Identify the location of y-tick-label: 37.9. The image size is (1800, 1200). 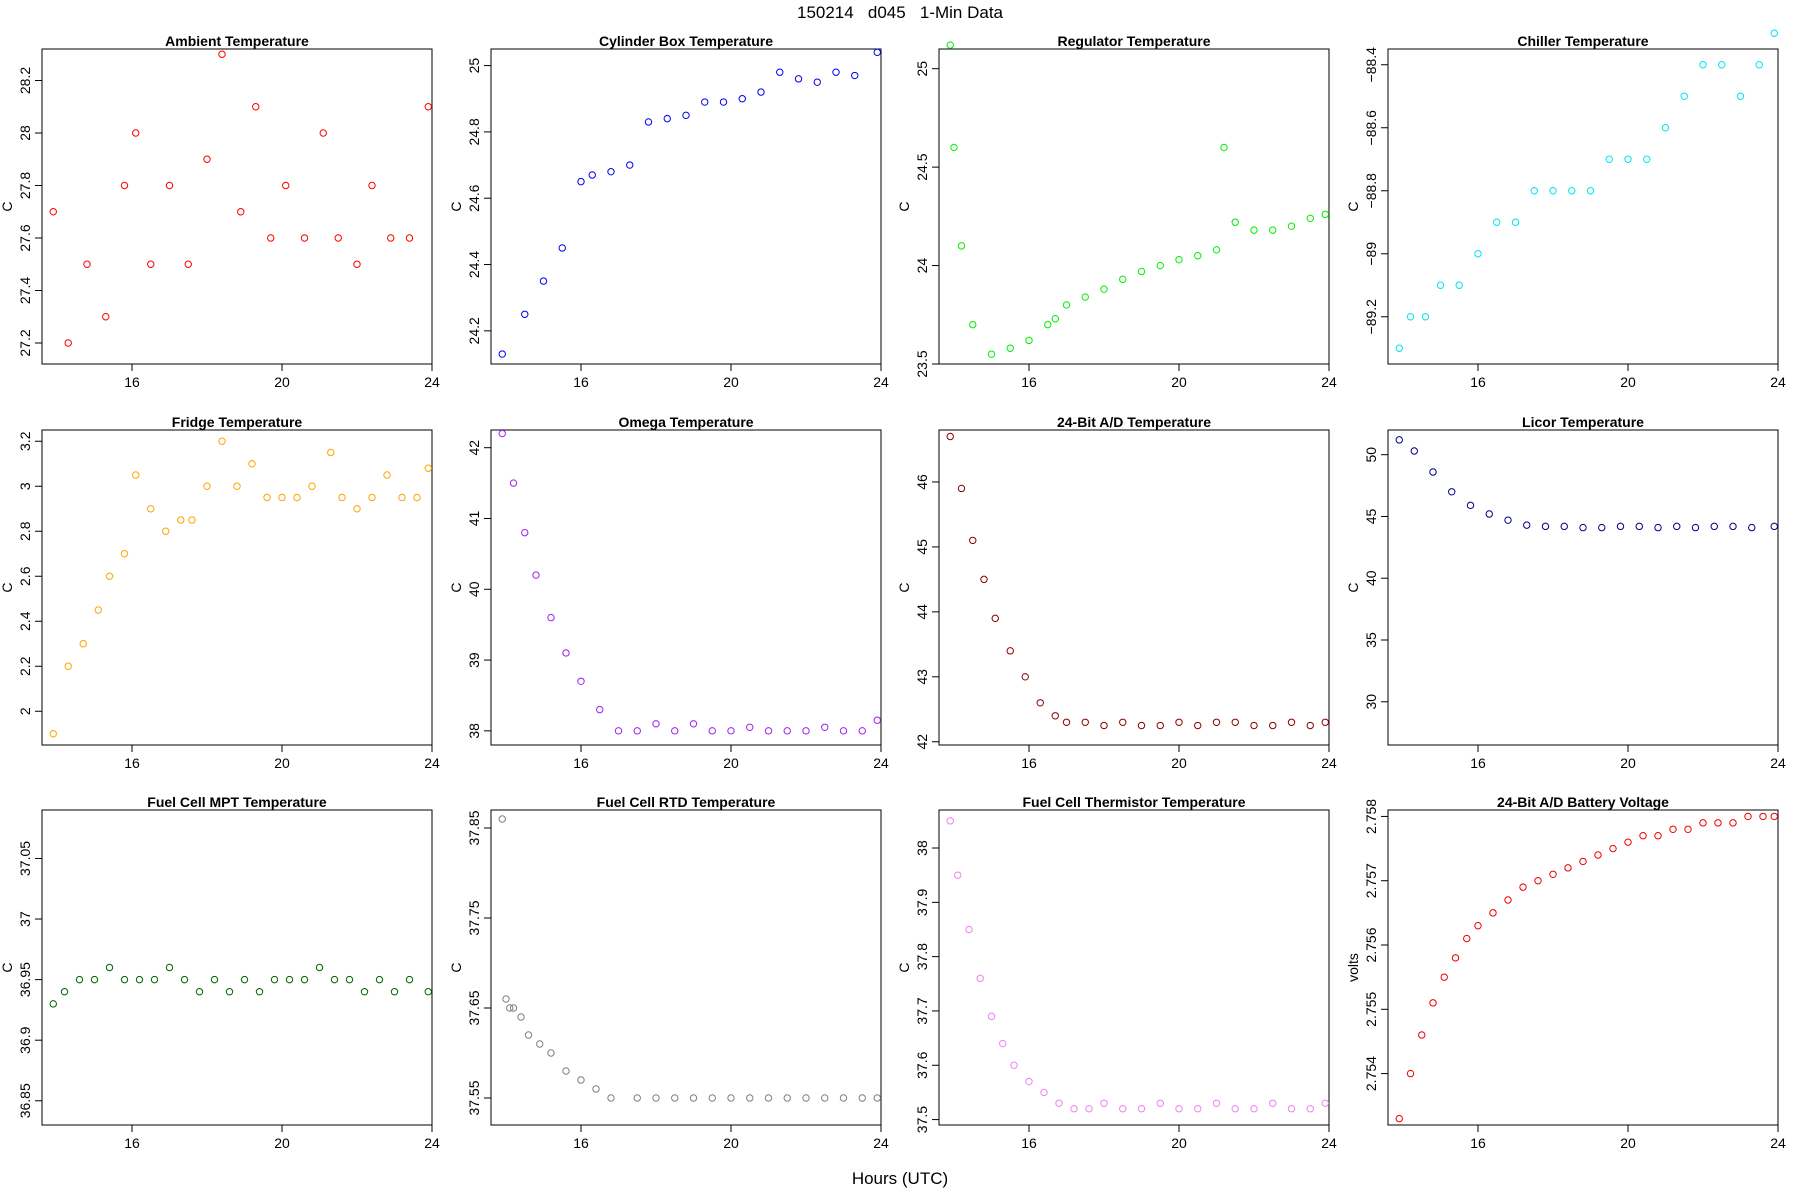
(922, 901).